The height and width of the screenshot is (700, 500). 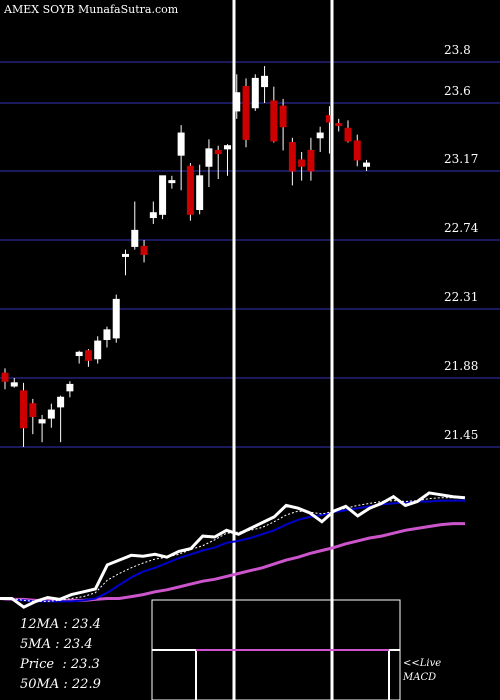 I want to click on y-tick-labels: 23.8 23.6 23.17 22.74 22.31 21.88 21.45, so click(x=461, y=242).